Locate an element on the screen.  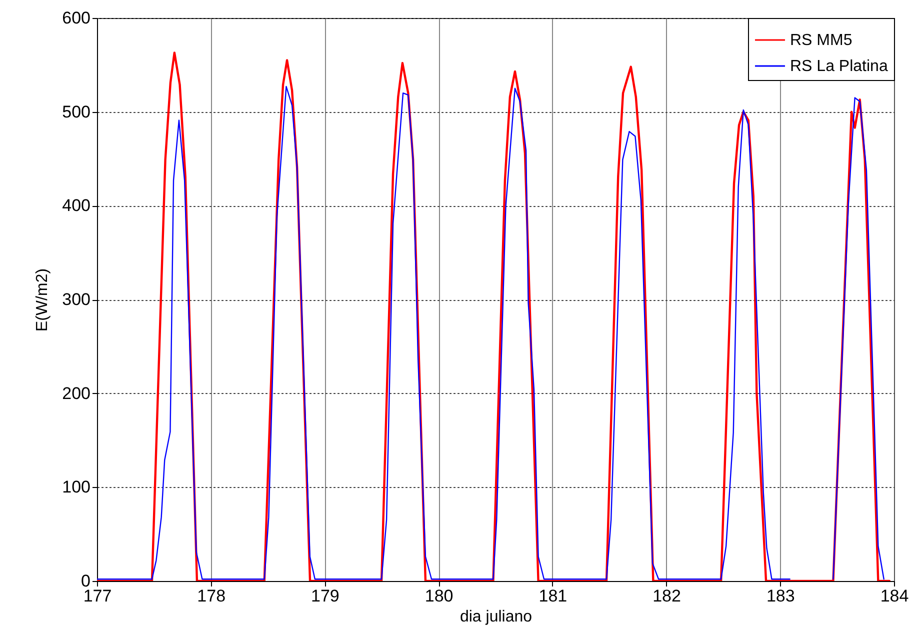
y-tick-label: 600 is located at coordinates (76, 18).